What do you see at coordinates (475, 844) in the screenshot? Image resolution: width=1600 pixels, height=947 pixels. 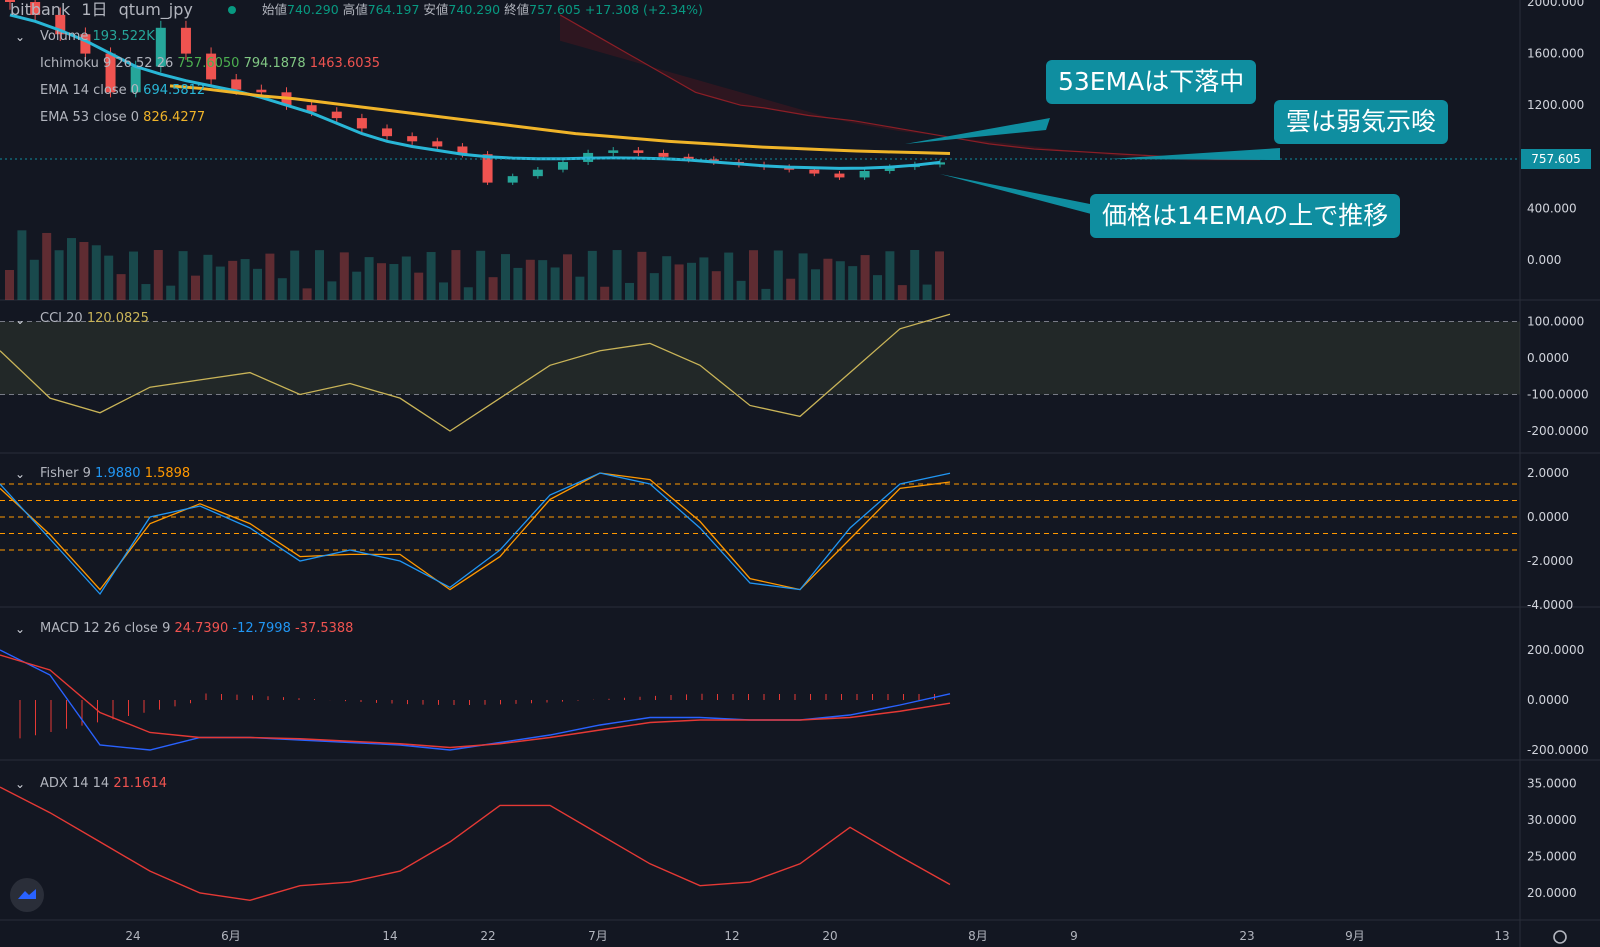 I see `adx-line` at bounding box center [475, 844].